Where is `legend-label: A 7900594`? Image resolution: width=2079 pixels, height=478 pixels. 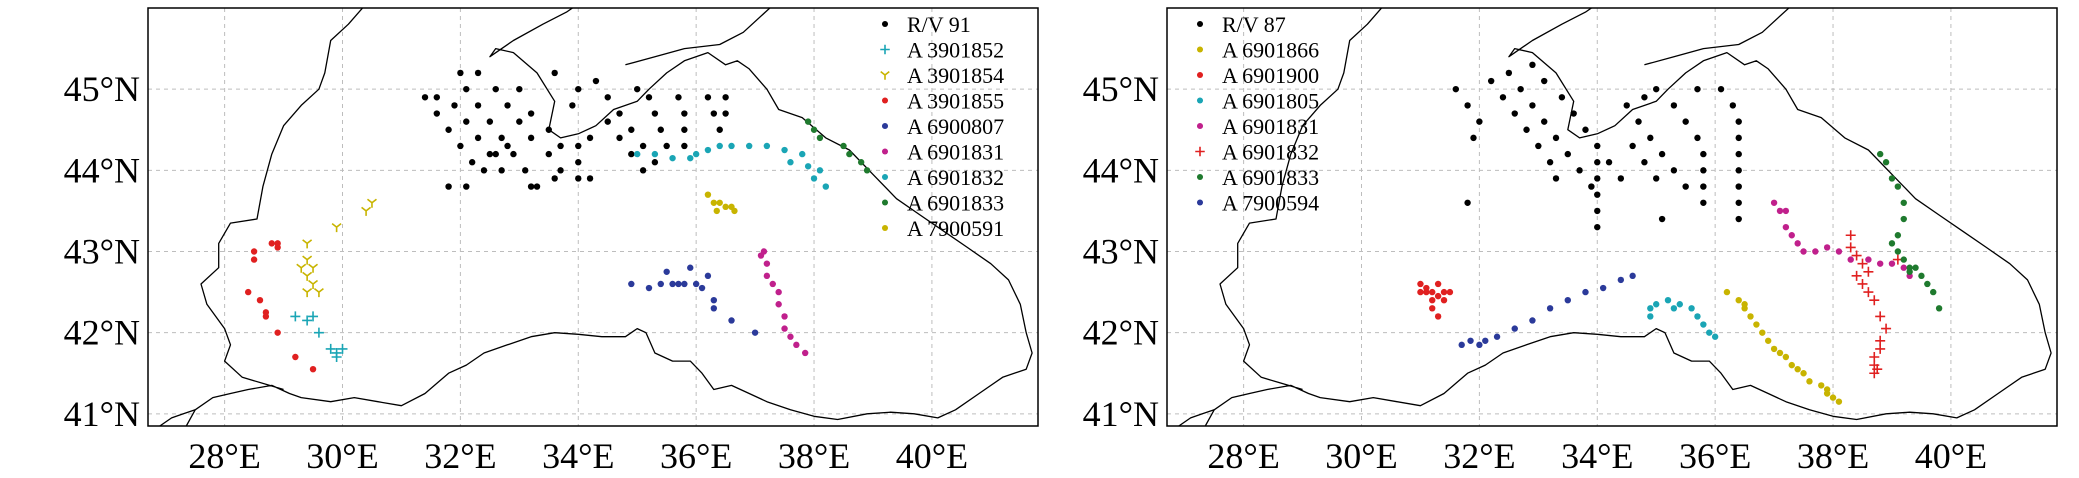
legend-label: A 7900594 is located at coordinates (1270, 203).